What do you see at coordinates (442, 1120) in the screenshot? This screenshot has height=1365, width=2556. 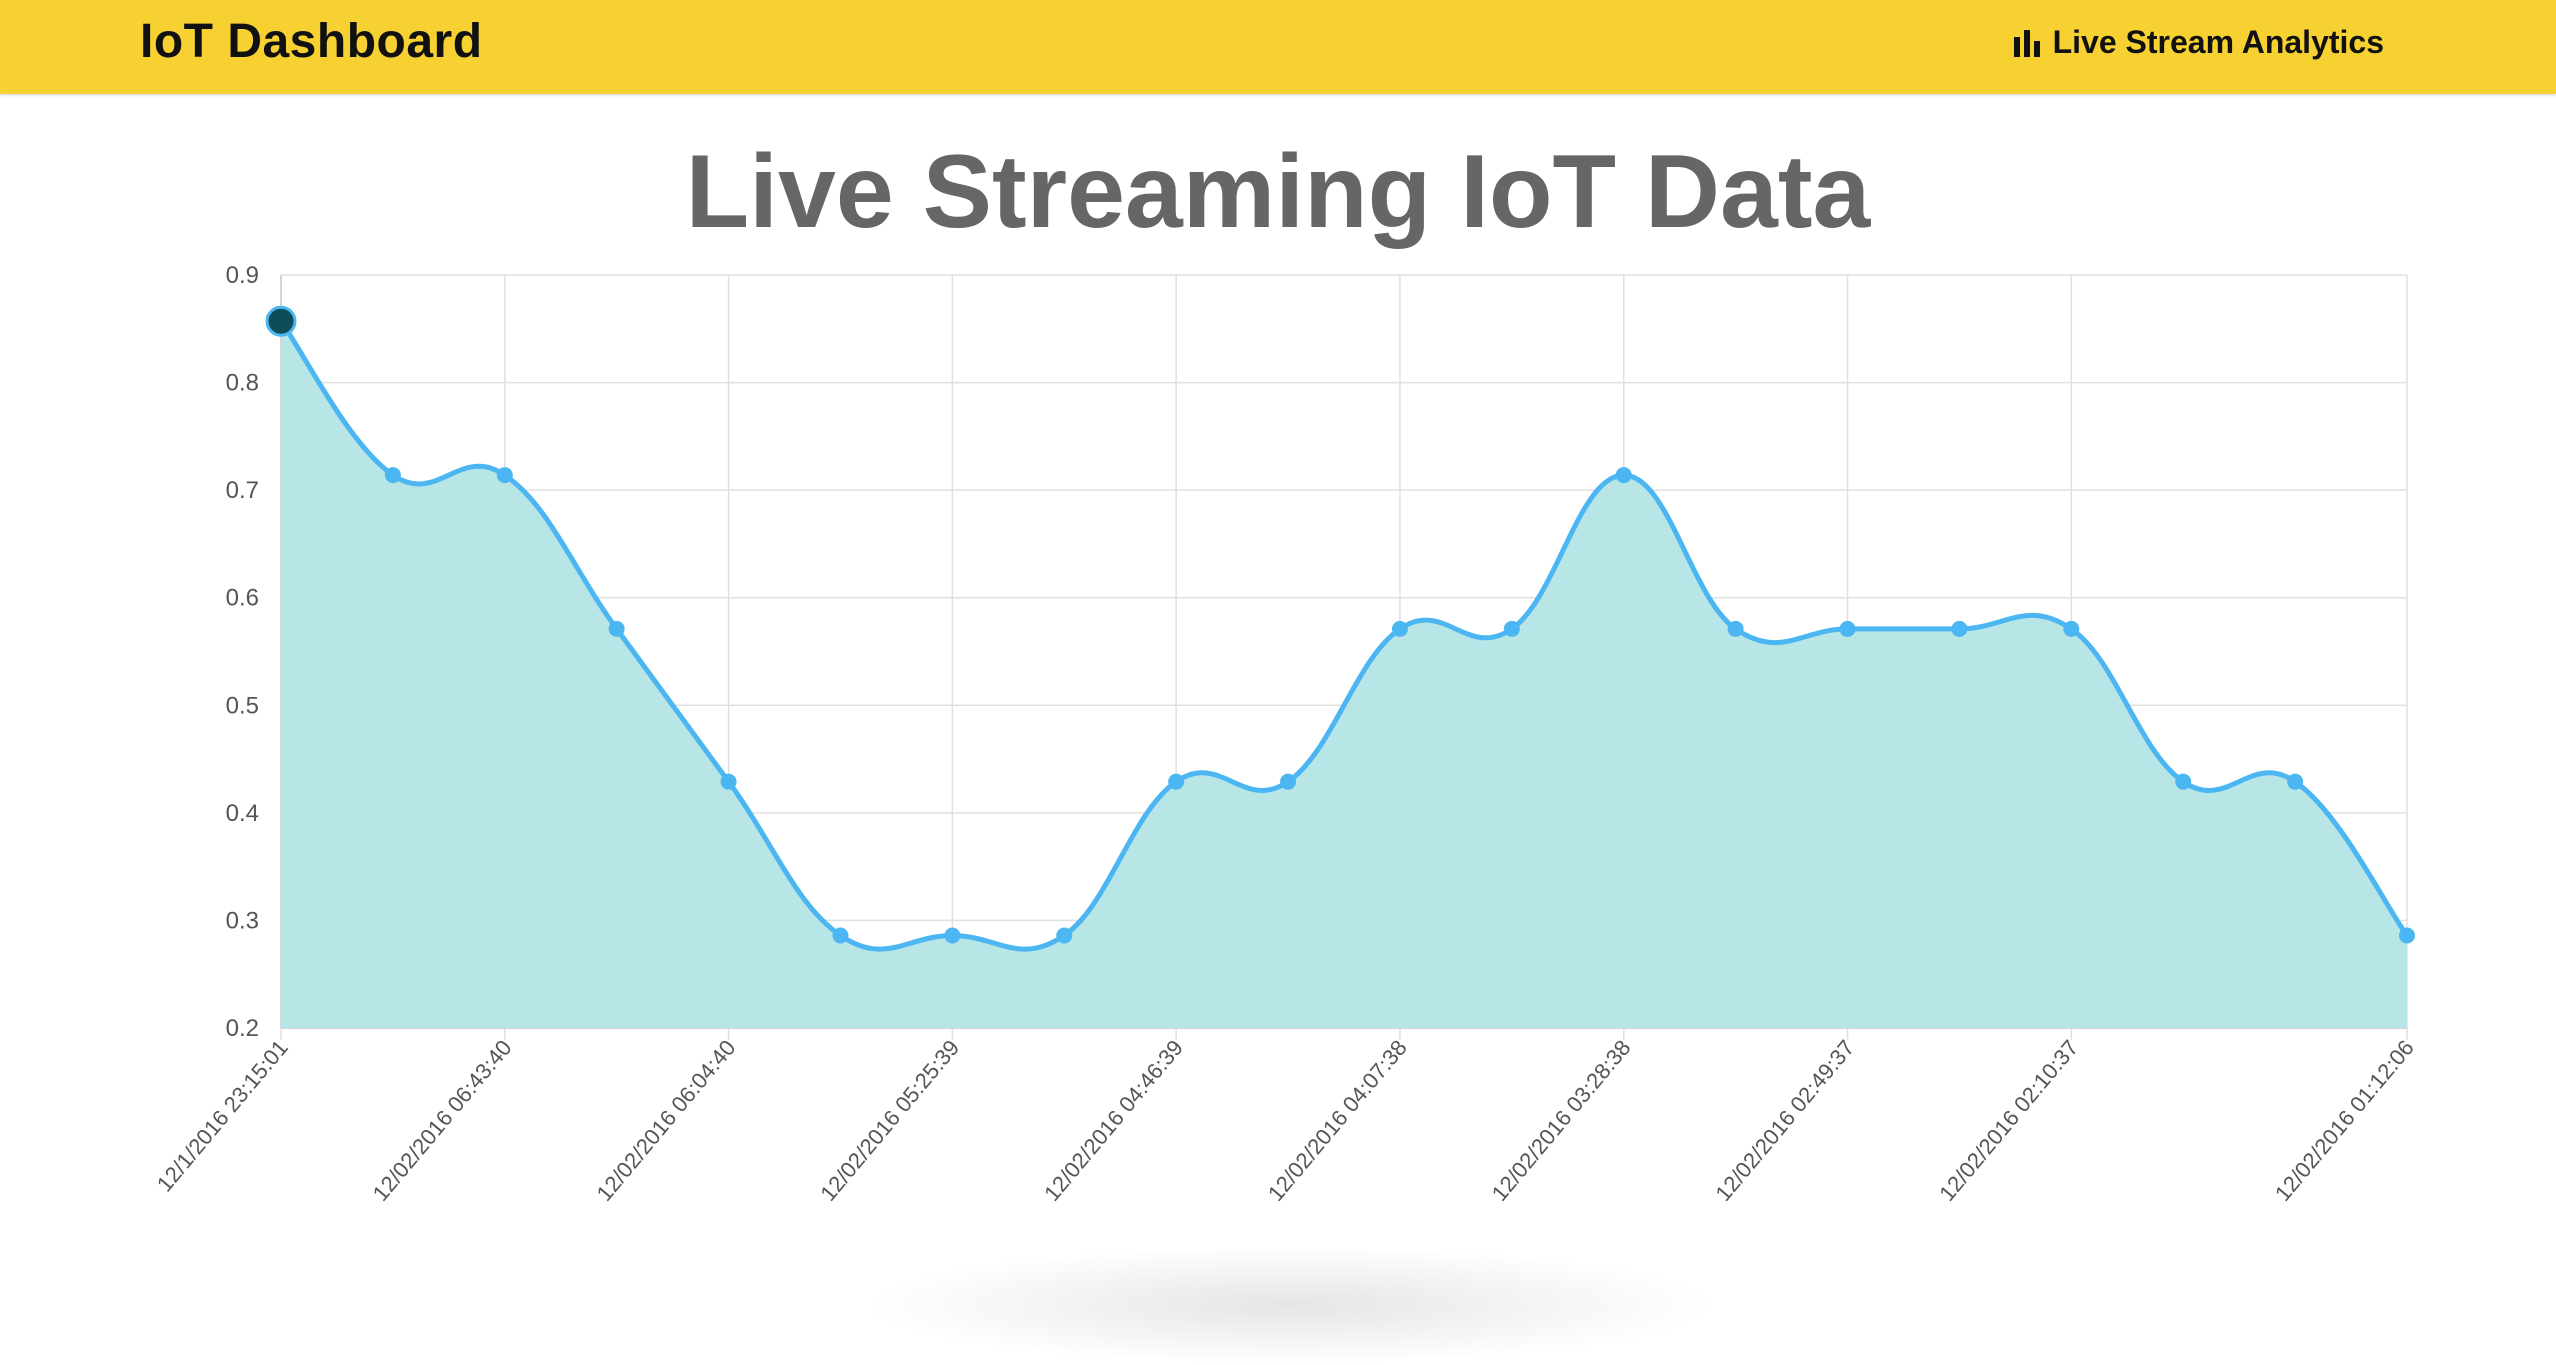 I see `x-tick-label: 12/02/2016 06:43:40` at bounding box center [442, 1120].